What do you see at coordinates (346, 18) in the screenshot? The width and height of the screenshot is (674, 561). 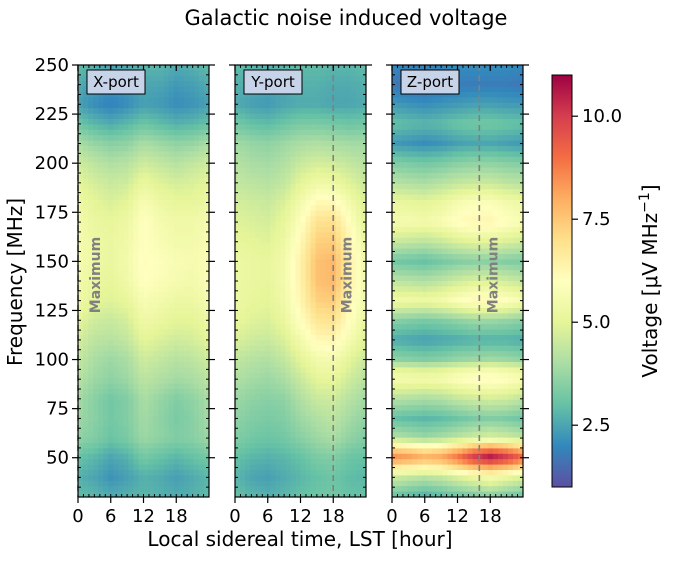 I see `chart-title: Galactic noise induced voltage` at bounding box center [346, 18].